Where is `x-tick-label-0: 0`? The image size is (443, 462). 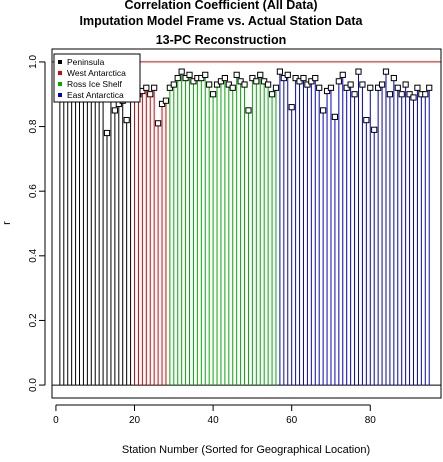 x-tick-label-0: 0 is located at coordinates (56, 420).